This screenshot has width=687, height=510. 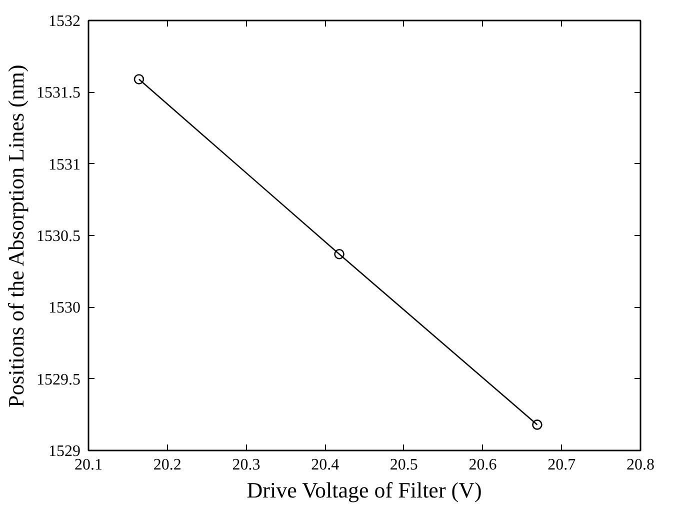 What do you see at coordinates (58, 93) in the screenshot?
I see `y-tick-label: 1531.5` at bounding box center [58, 93].